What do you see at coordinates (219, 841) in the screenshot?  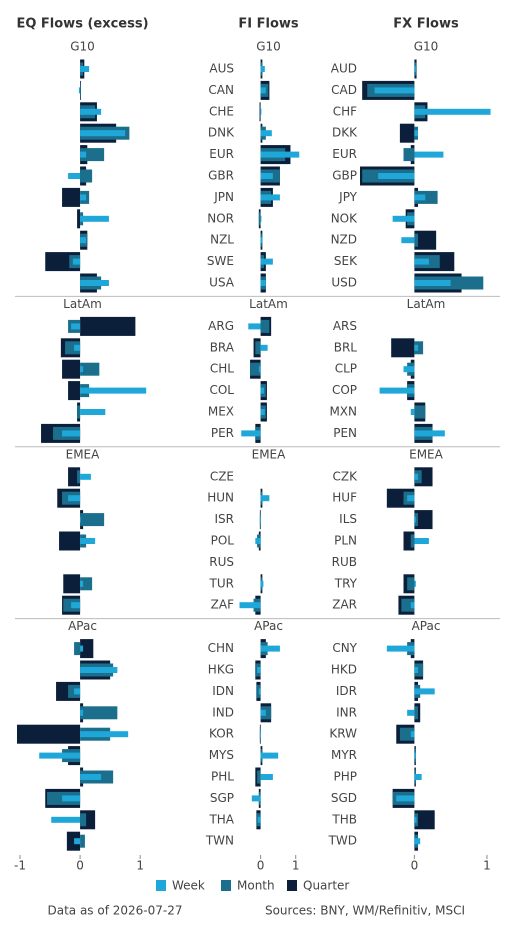 I see `category-label: TWN` at bounding box center [219, 841].